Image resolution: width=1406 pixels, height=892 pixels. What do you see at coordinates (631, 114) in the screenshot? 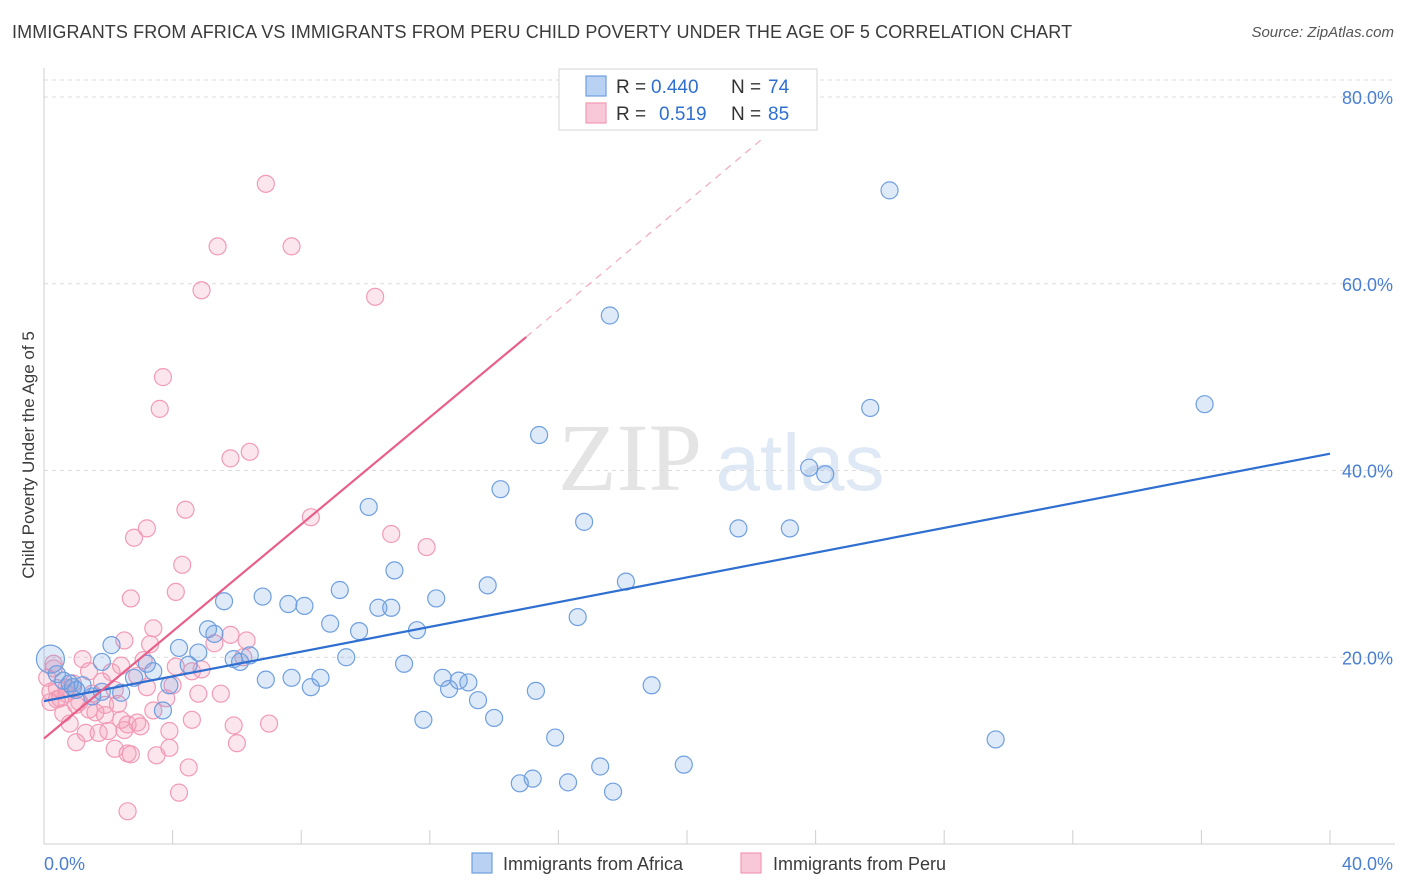
I see `legend-peru-r-label: R =` at bounding box center [631, 114].